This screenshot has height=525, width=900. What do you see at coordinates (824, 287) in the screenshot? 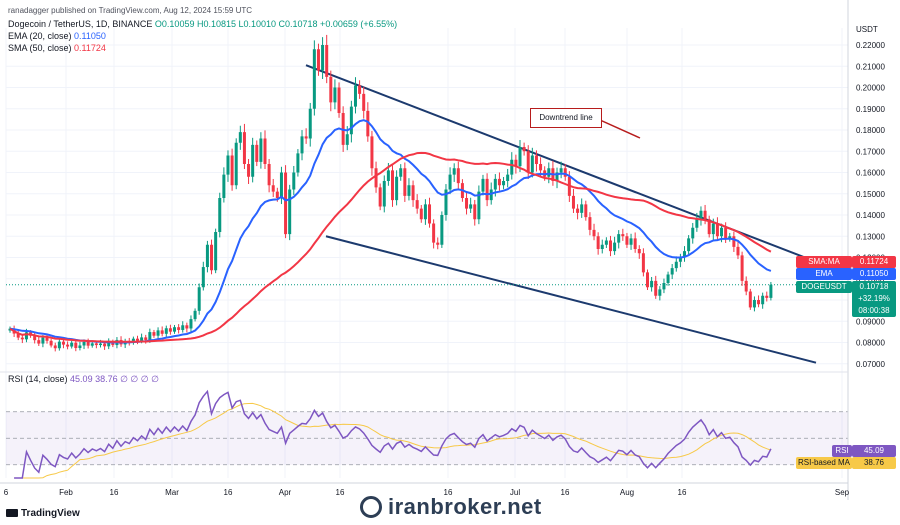
I see `price-badge-label: DOGEUSDT` at bounding box center [824, 287].